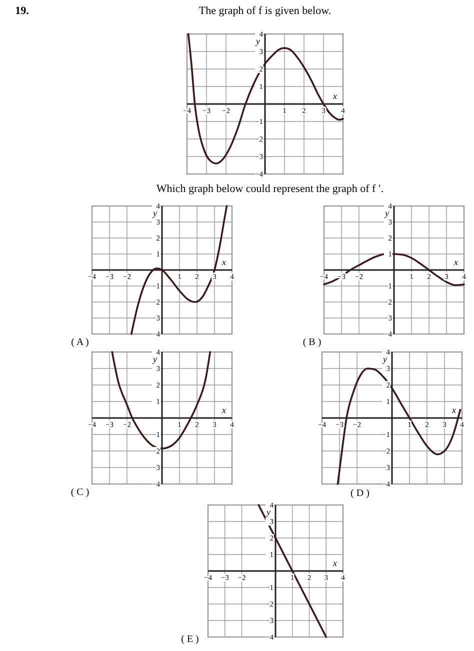 Image resolution: width=474 pixels, height=651 pixels. Describe the element at coordinates (270, 189) in the screenshot. I see `text: Which graph below could represent the graph of f ′.` at that location.